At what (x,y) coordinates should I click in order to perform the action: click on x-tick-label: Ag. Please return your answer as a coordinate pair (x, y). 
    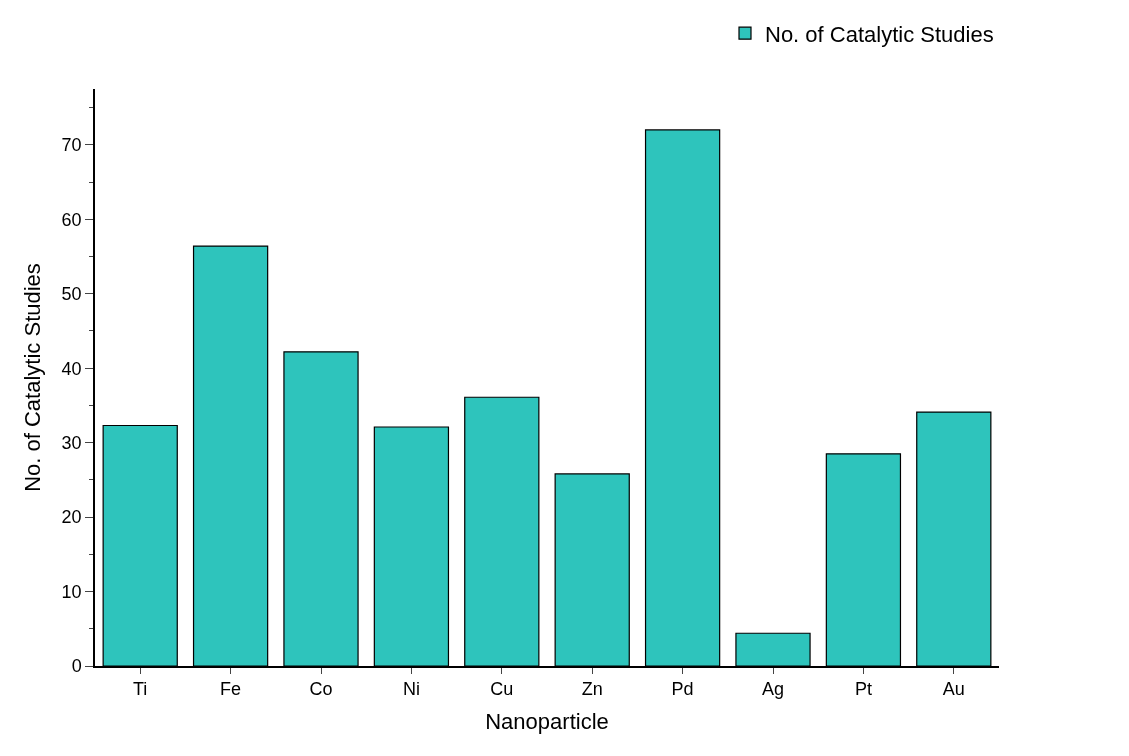
    Looking at the image, I should click on (773, 689).